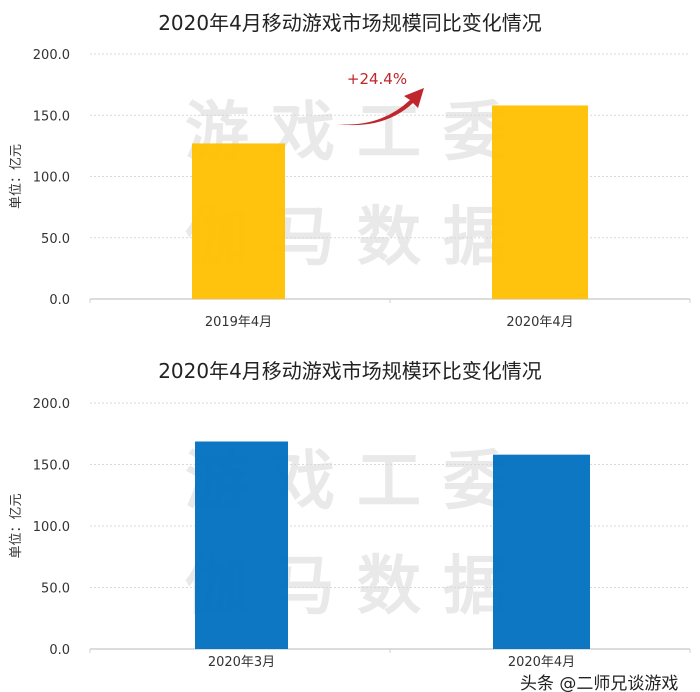  Describe the element at coordinates (350, 23) in the screenshot. I see `chart-title: 2020年4月移动游戏市场规模同比变化情况` at that location.